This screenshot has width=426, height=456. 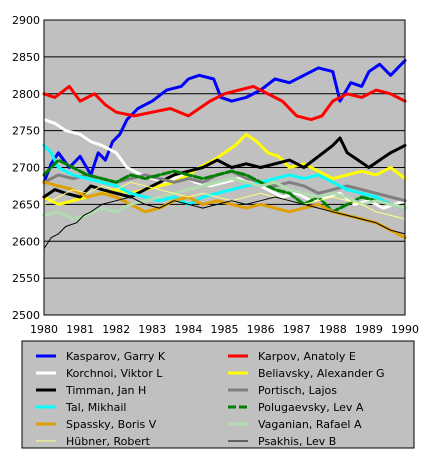 What do you see at coordinates (152, 329) in the screenshot?
I see `x-tick-label: 1983` at bounding box center [152, 329].